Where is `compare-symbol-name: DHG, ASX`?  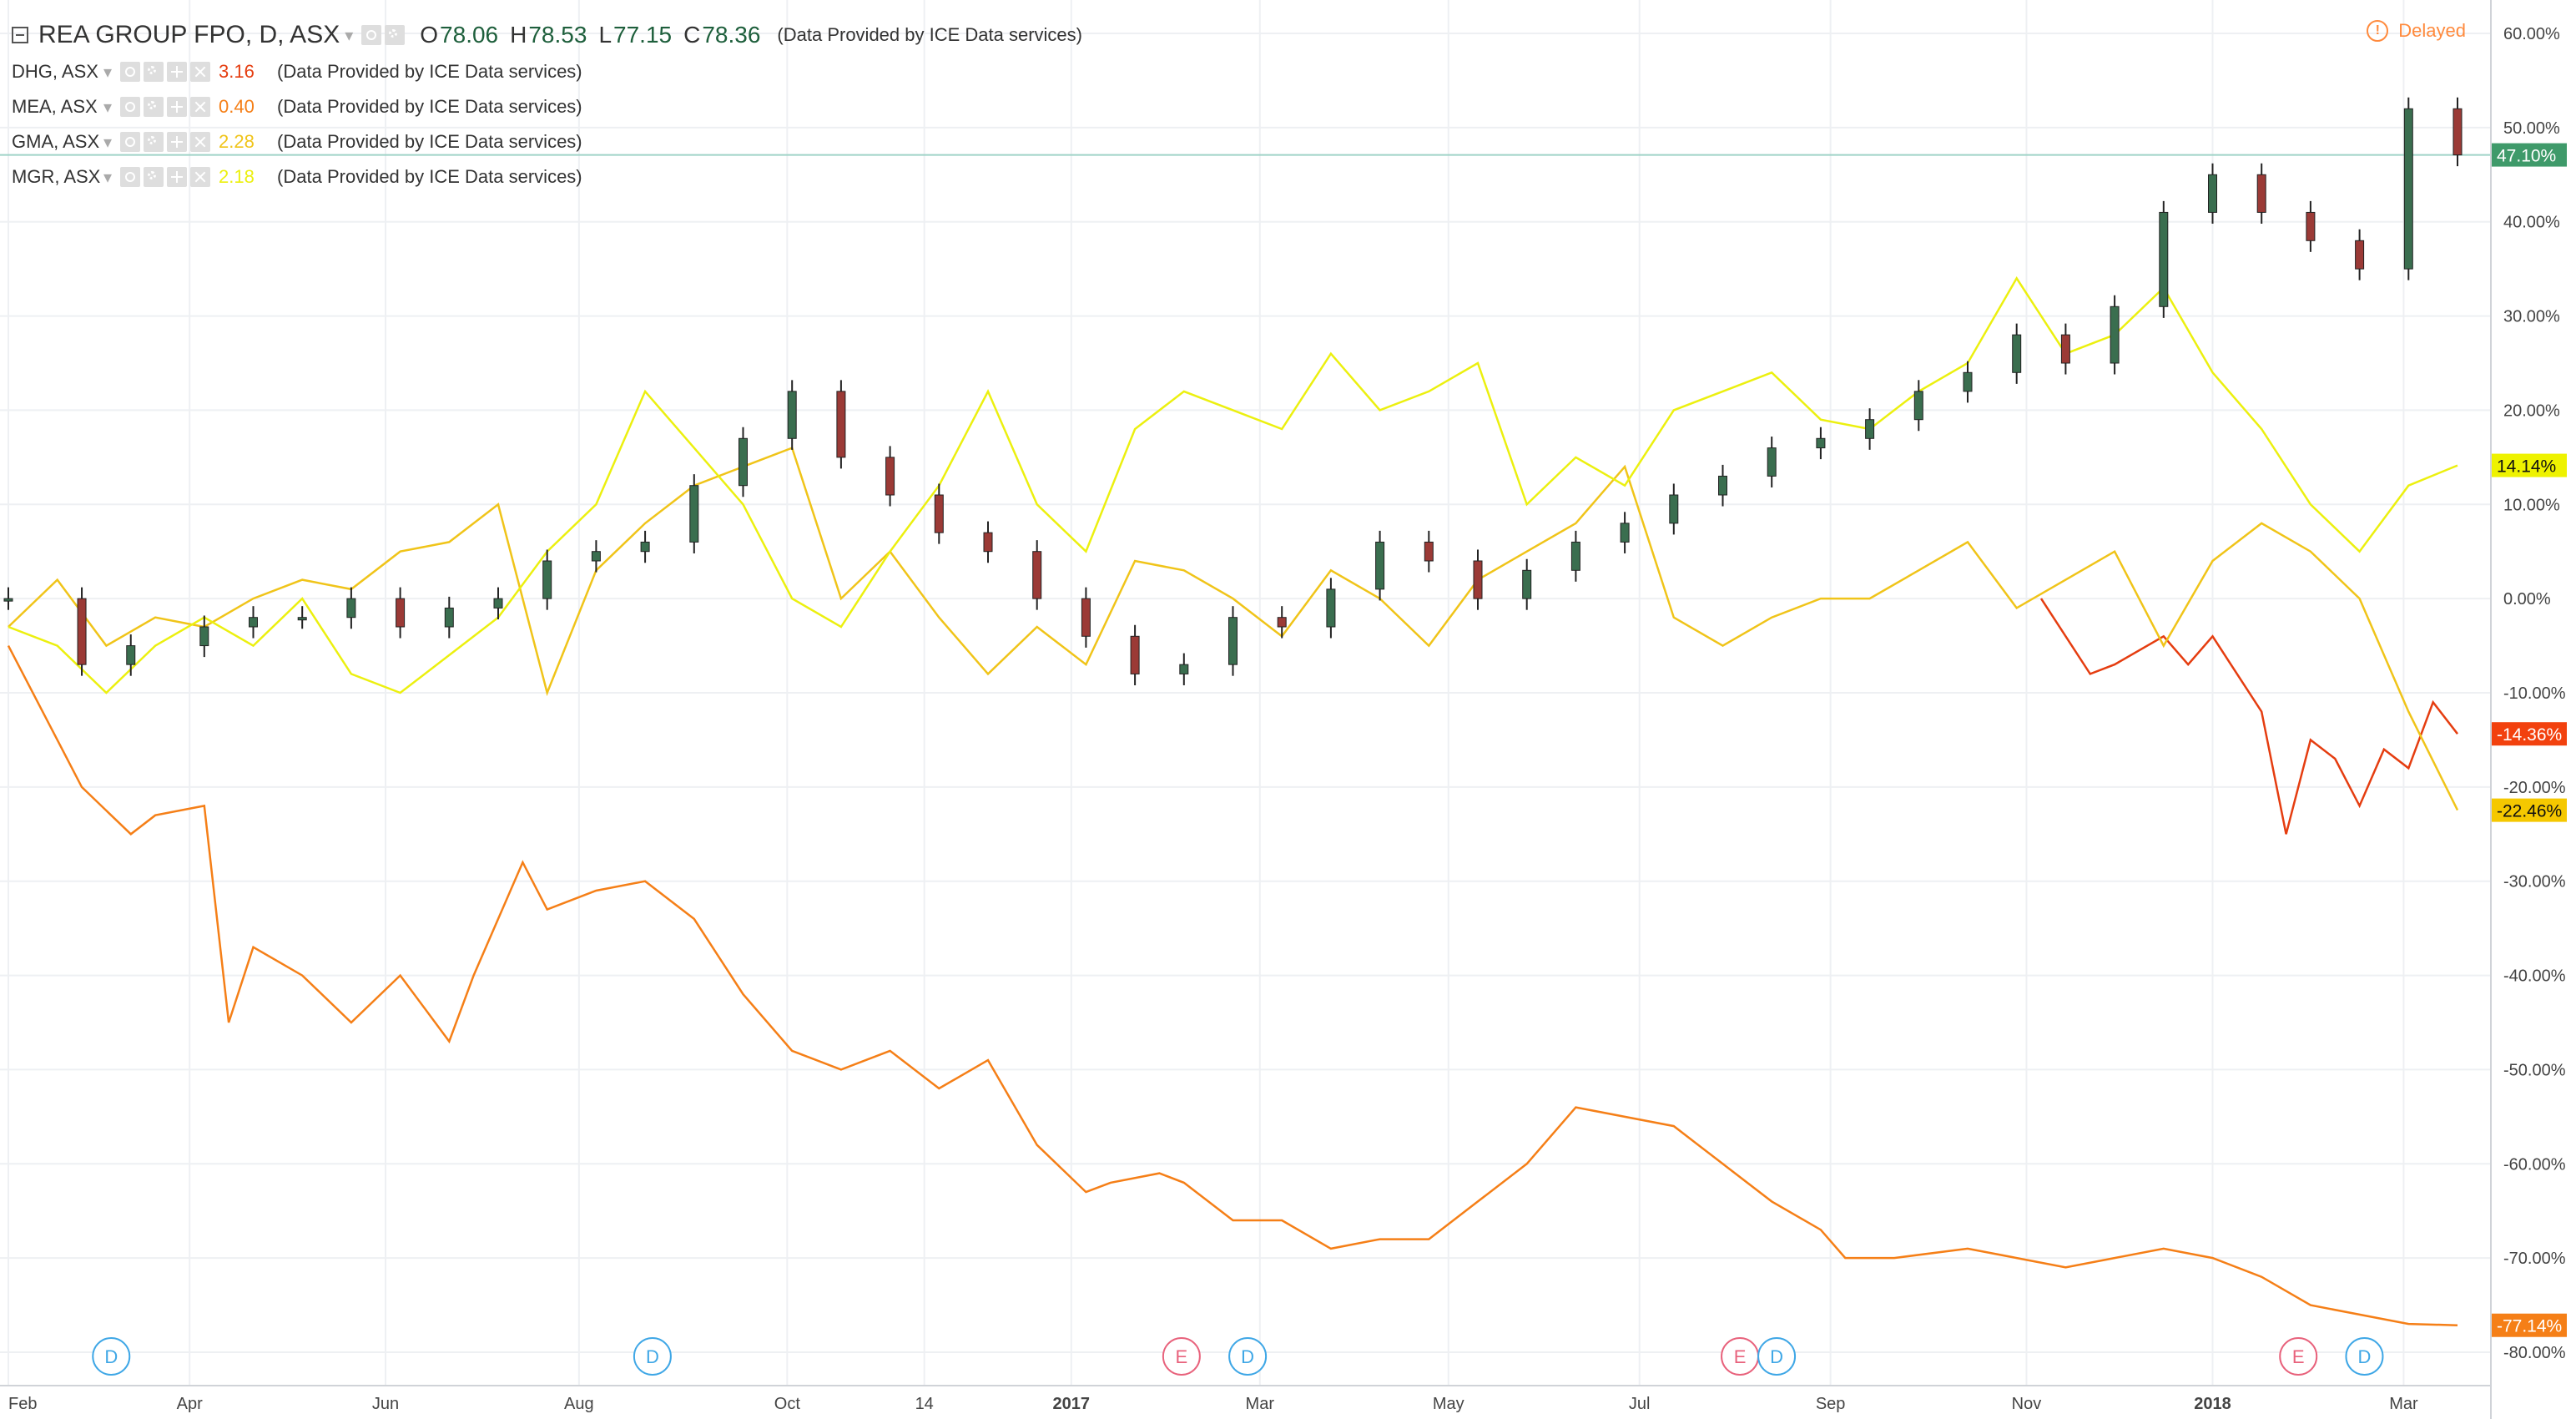 compare-symbol-name: DHG, ASX is located at coordinates (55, 71).